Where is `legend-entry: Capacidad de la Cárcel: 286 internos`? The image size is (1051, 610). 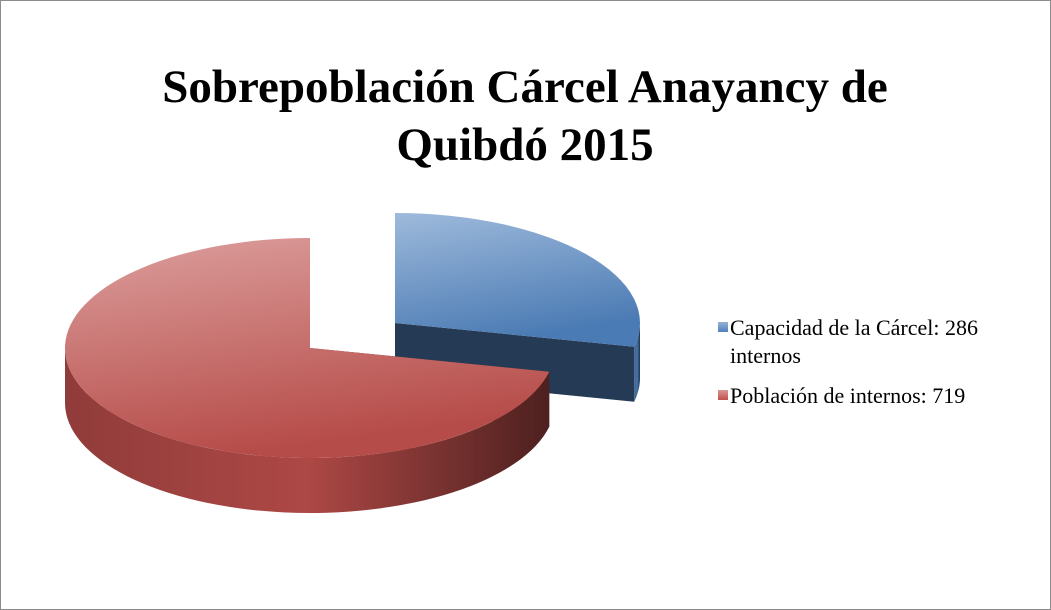
legend-entry: Capacidad de la Cárcel: 286 internos is located at coordinates (883, 342).